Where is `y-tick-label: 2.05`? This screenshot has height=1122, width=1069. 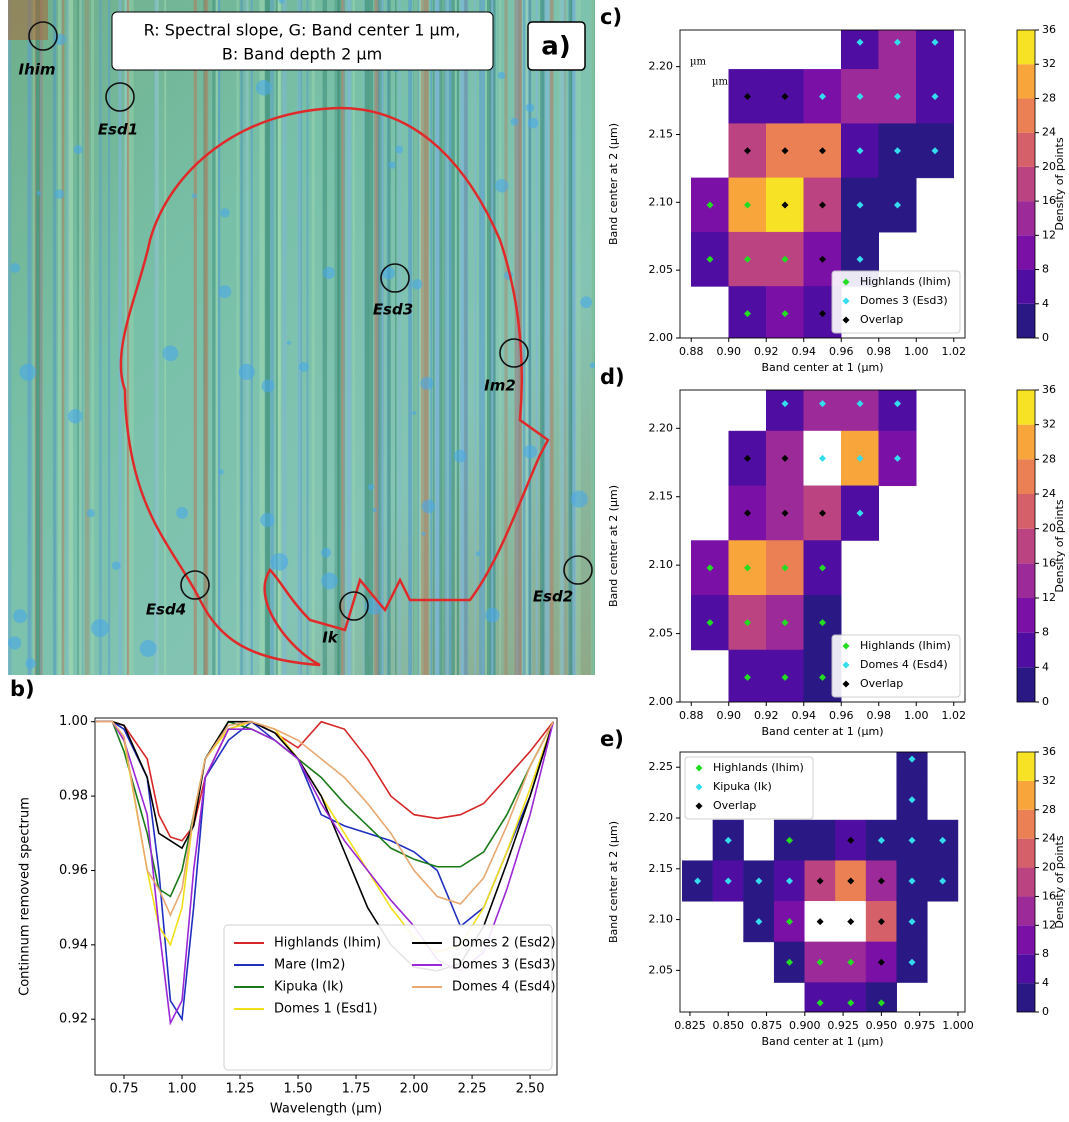 y-tick-label: 2.05 is located at coordinates (661, 969).